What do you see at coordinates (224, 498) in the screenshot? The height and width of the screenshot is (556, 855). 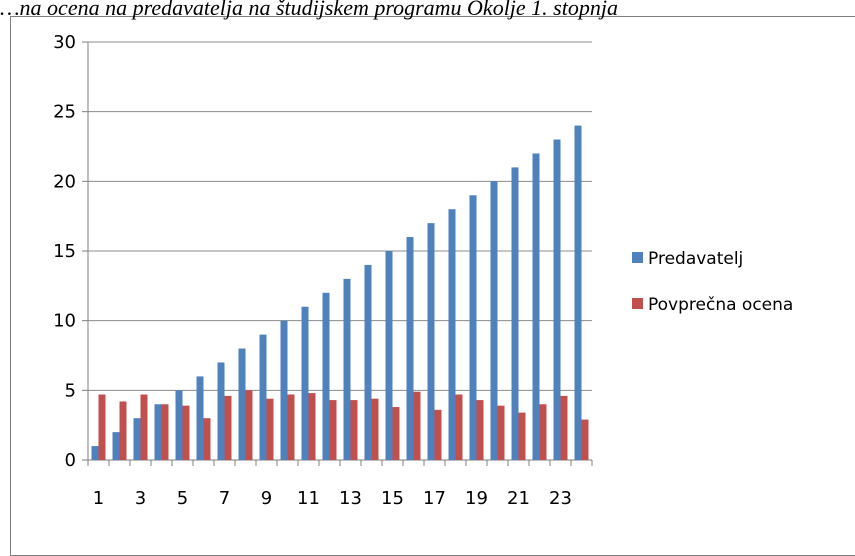 I see `x-tick-label-7: 7` at bounding box center [224, 498].